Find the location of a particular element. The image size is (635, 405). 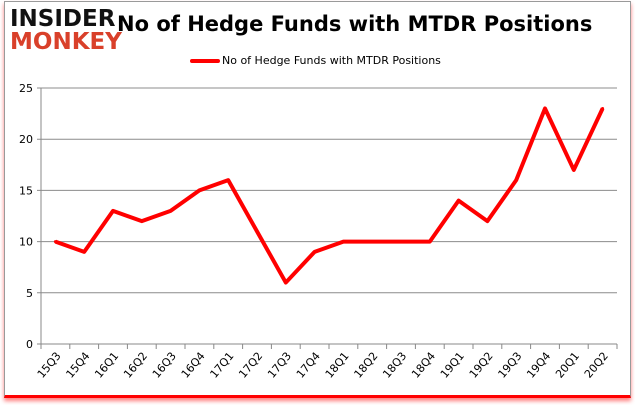

x-tick-label: 15Q3 is located at coordinates (49, 365).